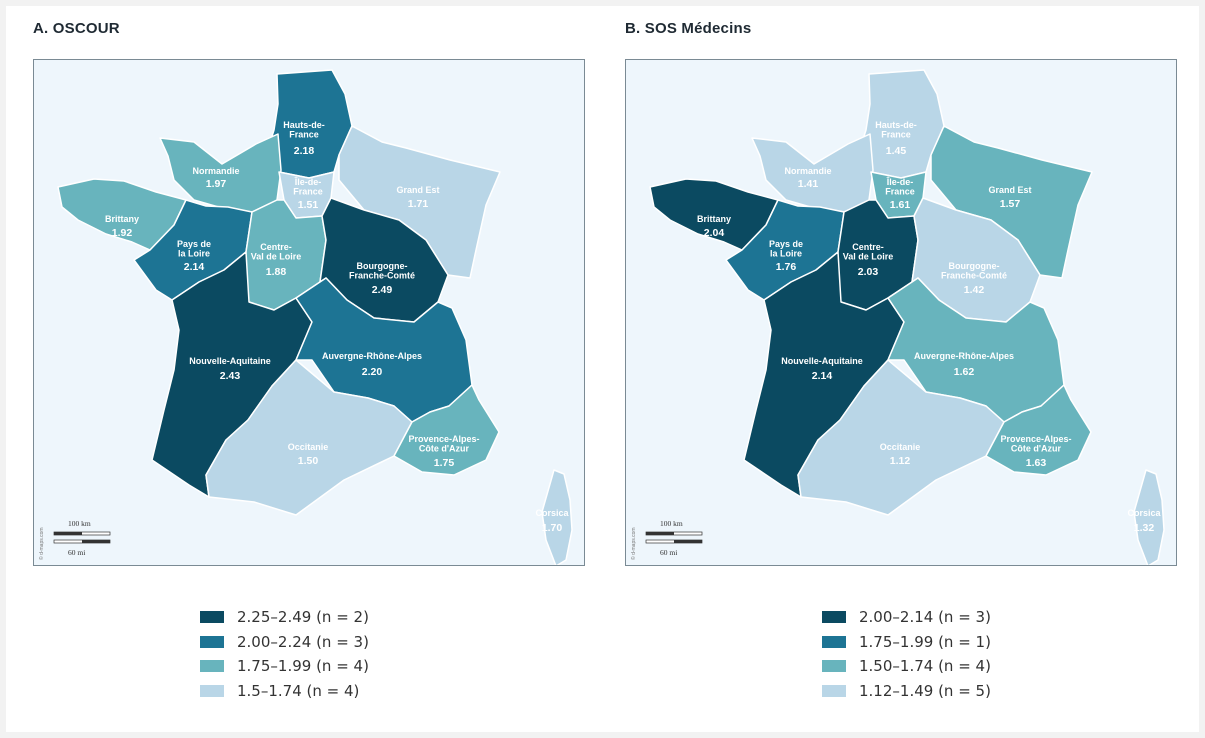 This screenshot has width=1205, height=738. Describe the element at coordinates (688, 28) in the screenshot. I see `panel-b-title: B. SOS Médecins` at that location.